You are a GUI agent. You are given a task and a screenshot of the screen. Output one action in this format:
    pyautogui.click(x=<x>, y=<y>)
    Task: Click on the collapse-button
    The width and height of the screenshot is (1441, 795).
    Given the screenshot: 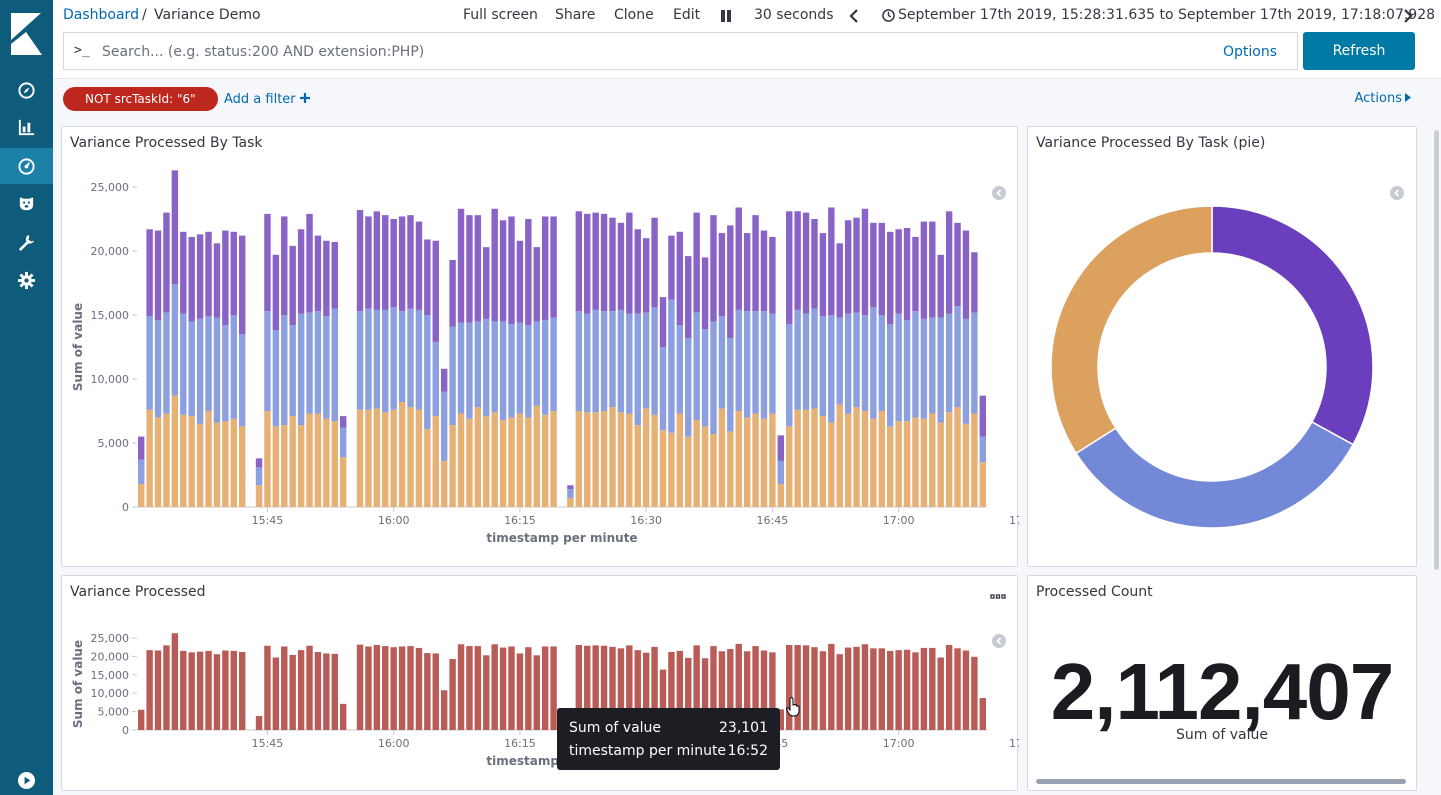 What is the action you would take?
    pyautogui.click(x=26, y=778)
    